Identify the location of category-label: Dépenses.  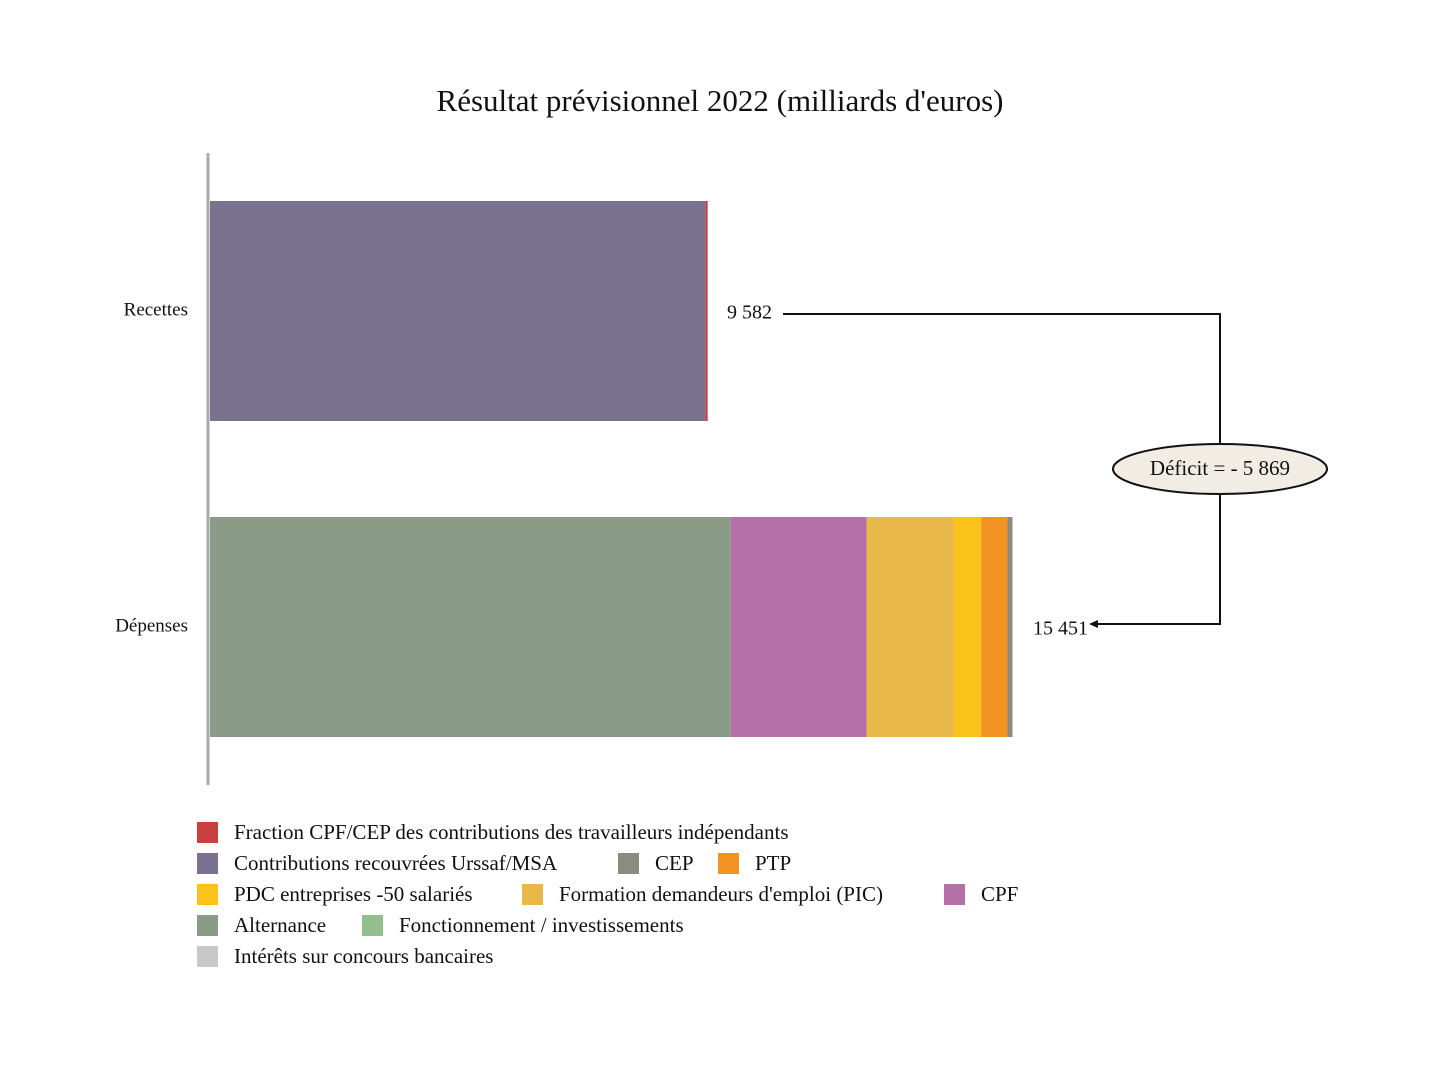
(151, 625).